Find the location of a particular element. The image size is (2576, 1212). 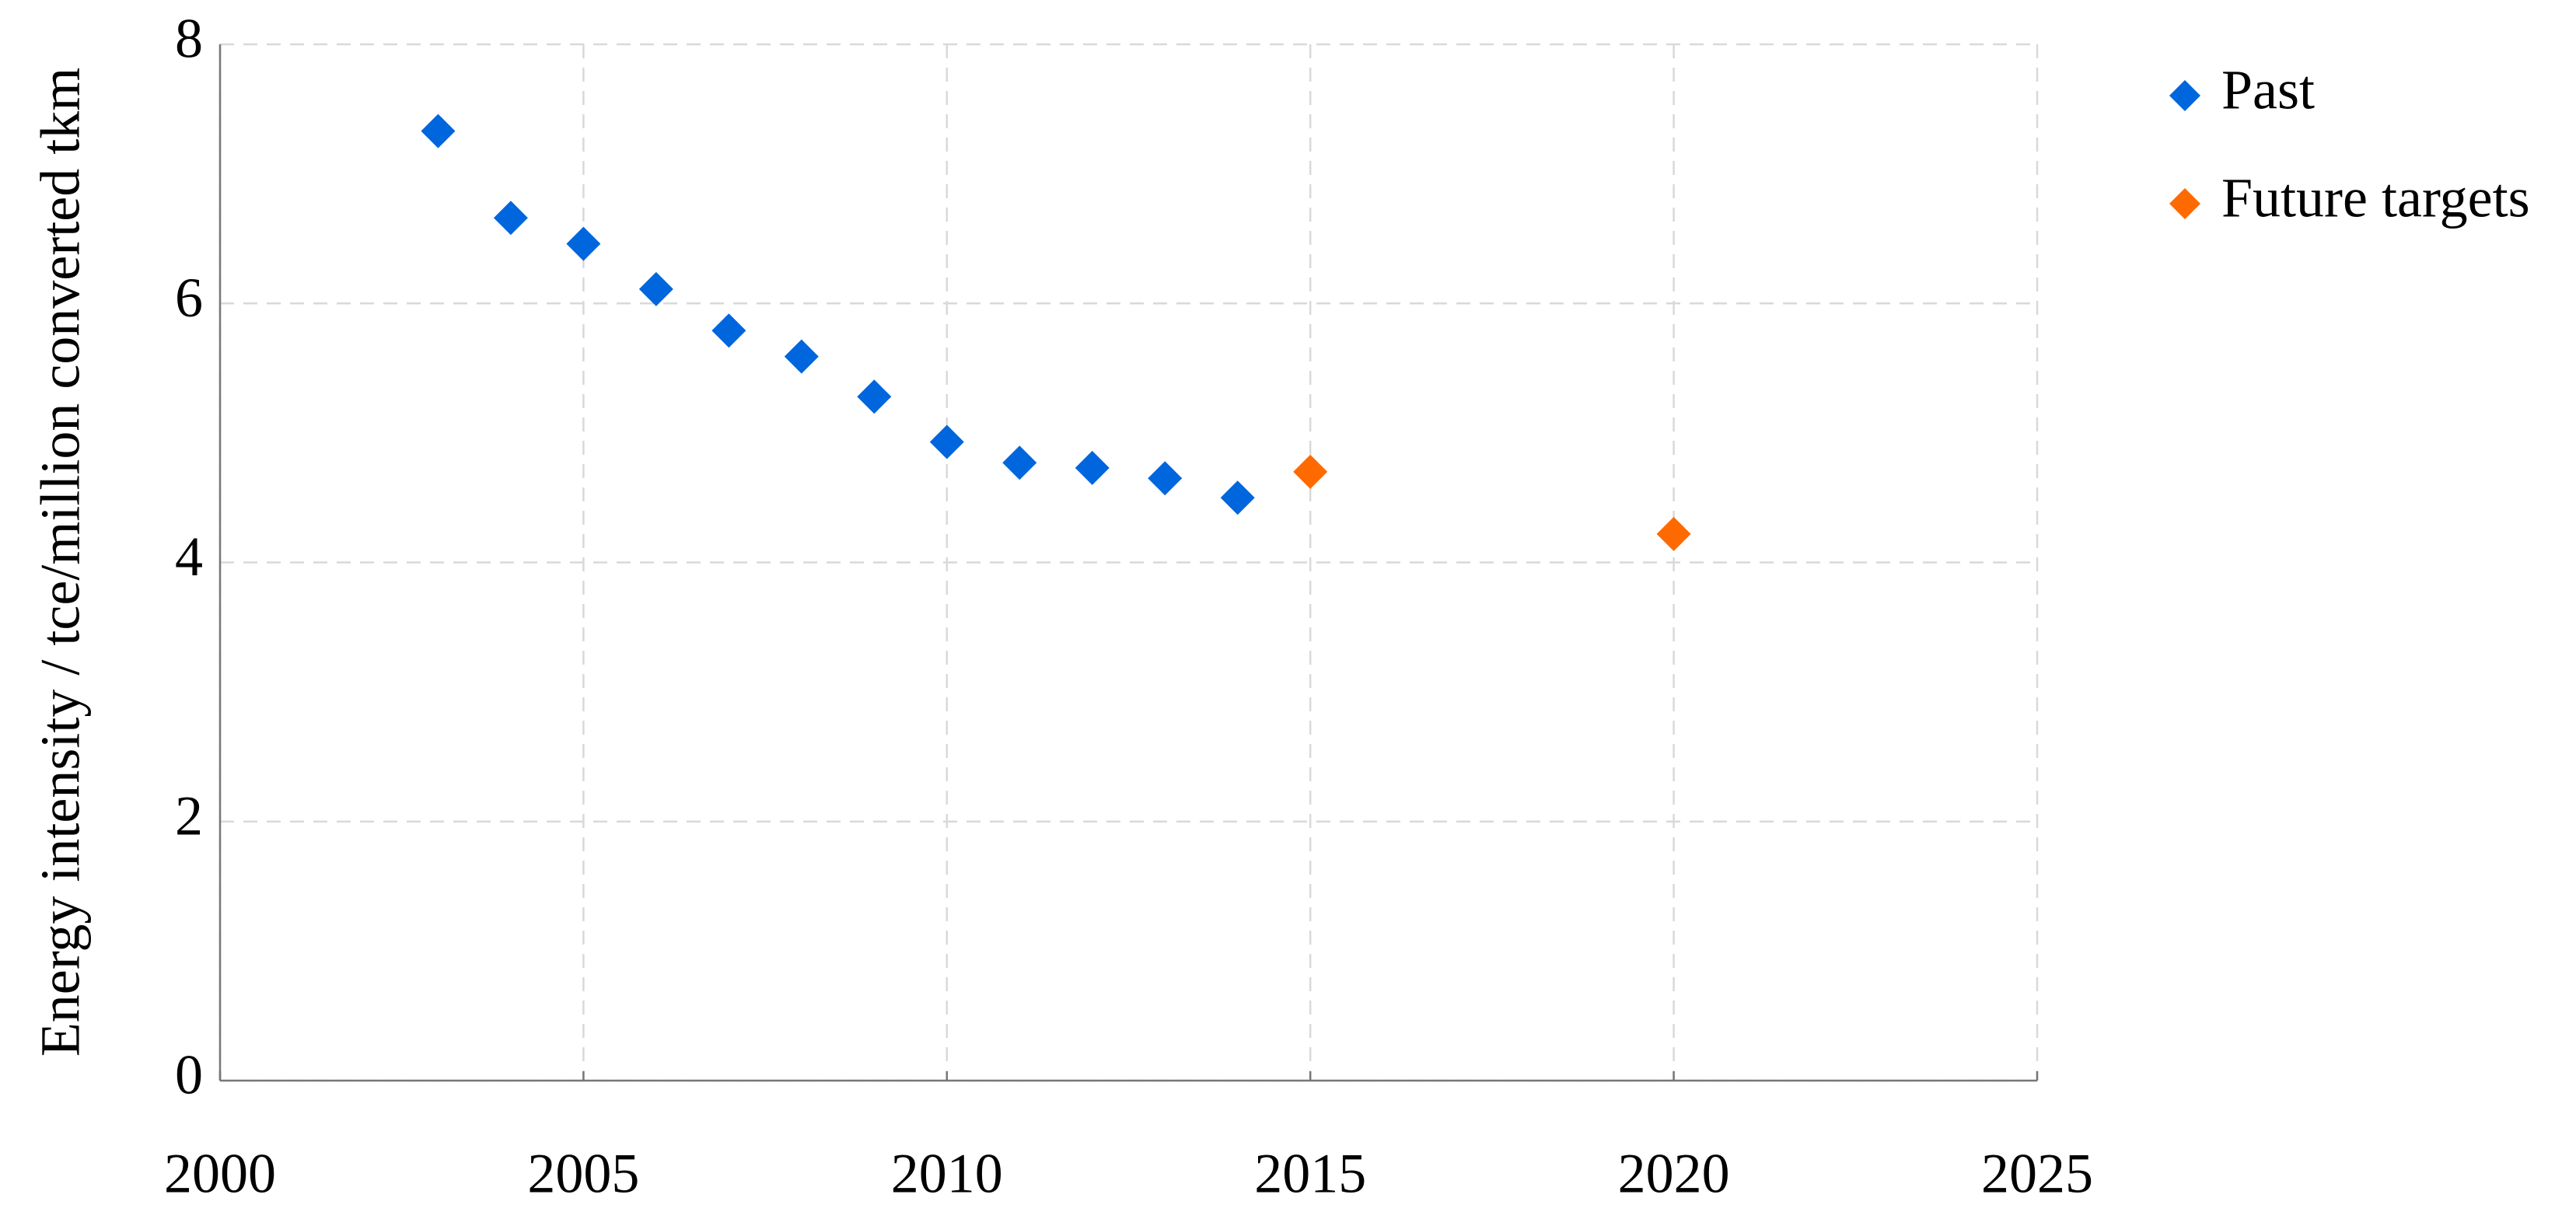

y-tick-label: 6 is located at coordinates (189, 298).